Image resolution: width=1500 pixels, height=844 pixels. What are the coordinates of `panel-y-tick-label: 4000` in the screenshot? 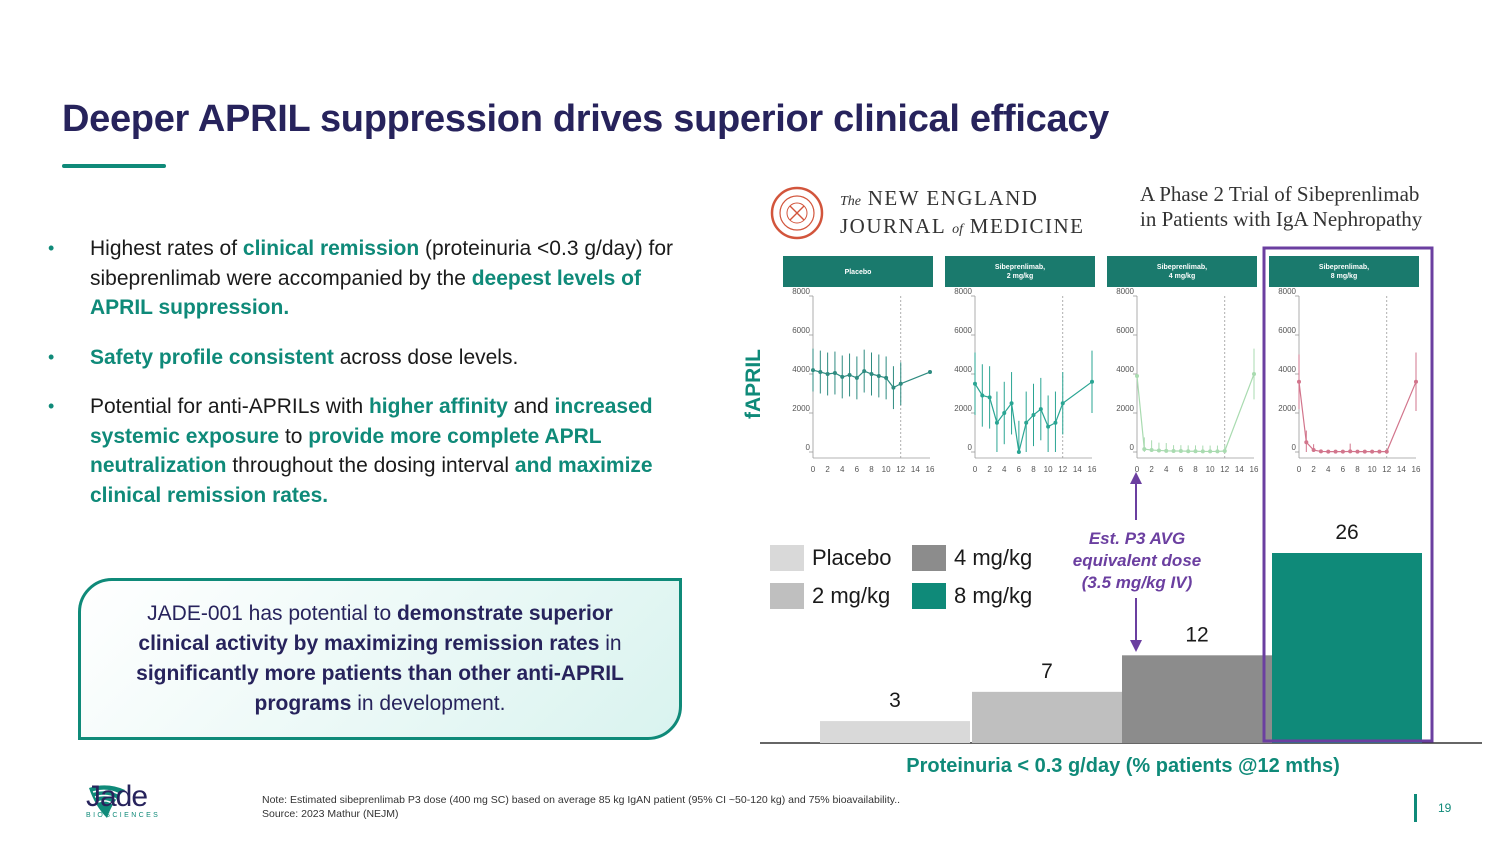 It's located at (801, 369).